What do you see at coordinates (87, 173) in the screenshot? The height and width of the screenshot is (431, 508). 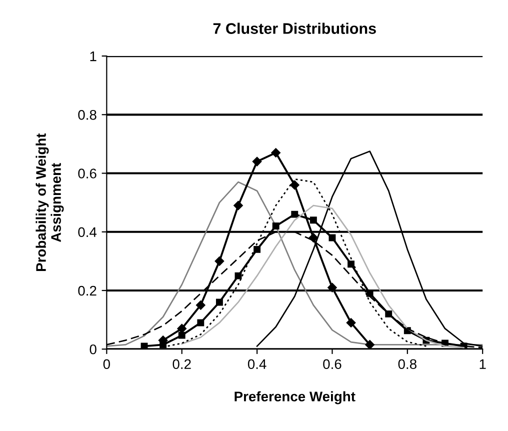 I see `y-tick-label: 0.6` at bounding box center [87, 173].